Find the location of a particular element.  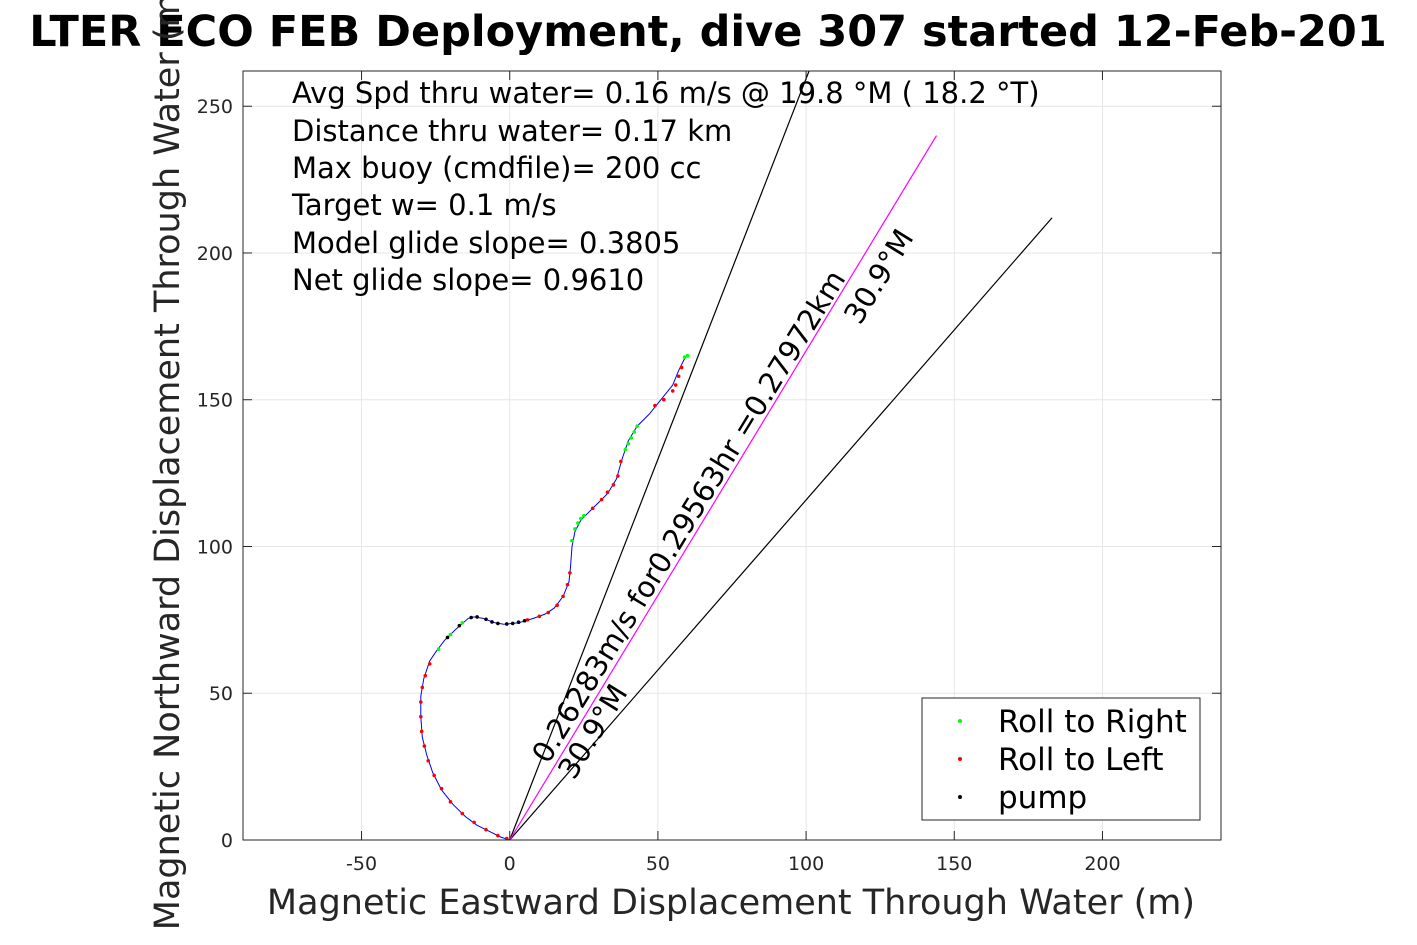

legend-label-roll-left: Roll to Left is located at coordinates (1081, 760).